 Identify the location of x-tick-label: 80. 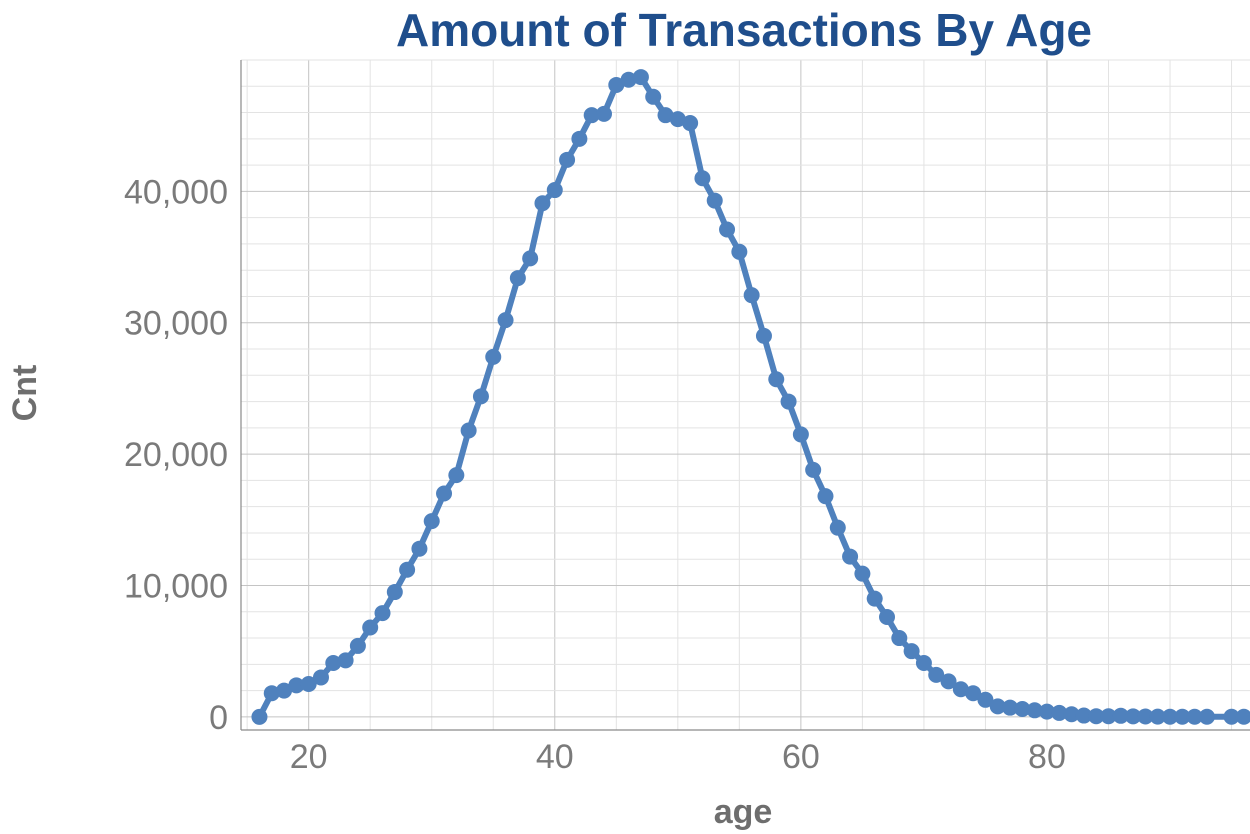
(1047, 757).